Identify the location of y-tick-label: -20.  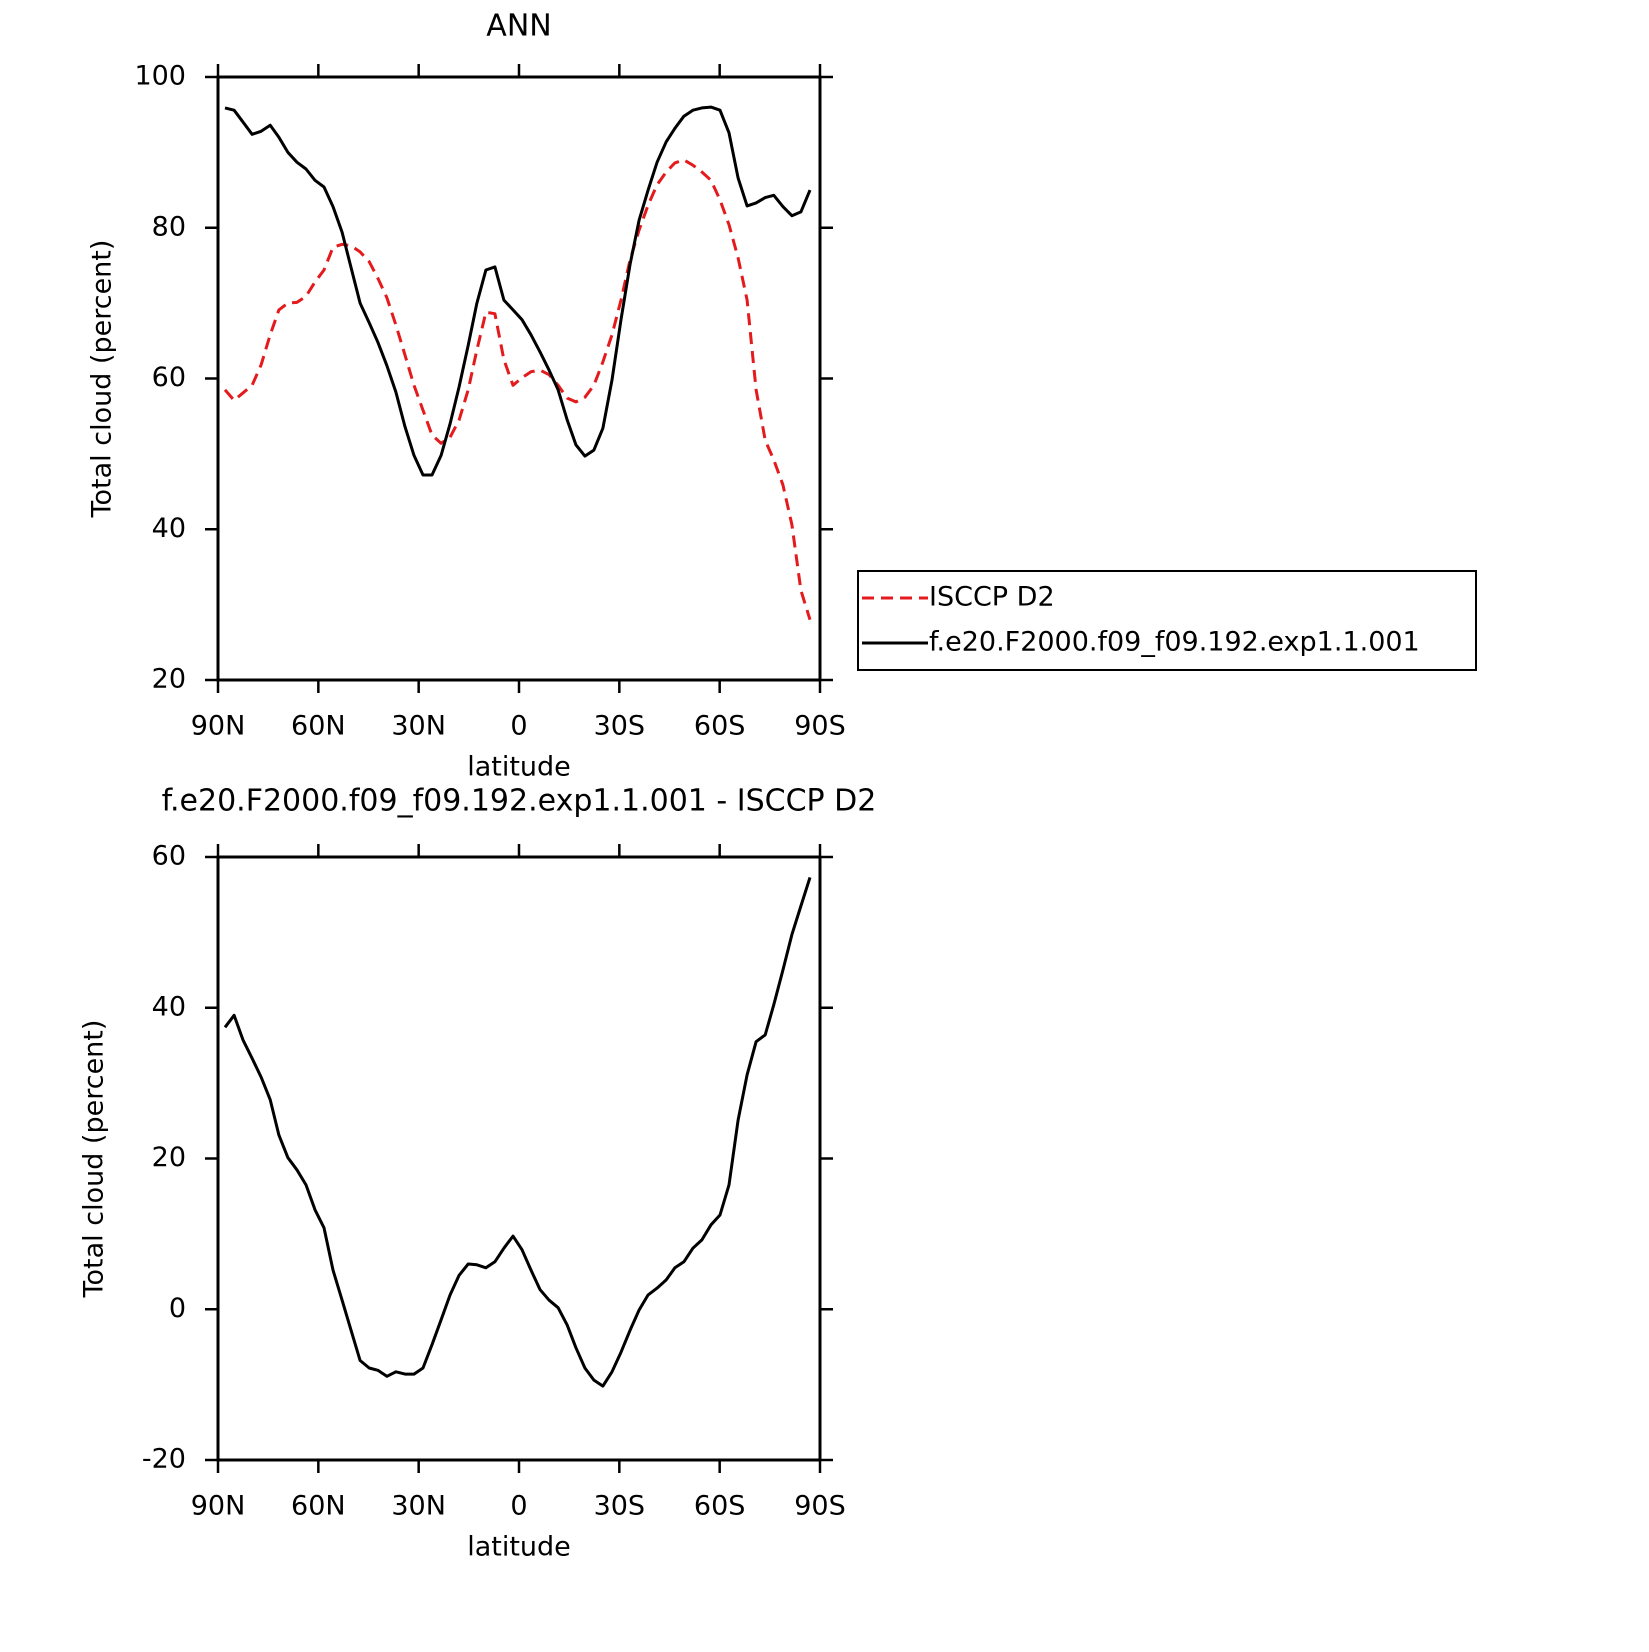
(164, 1459).